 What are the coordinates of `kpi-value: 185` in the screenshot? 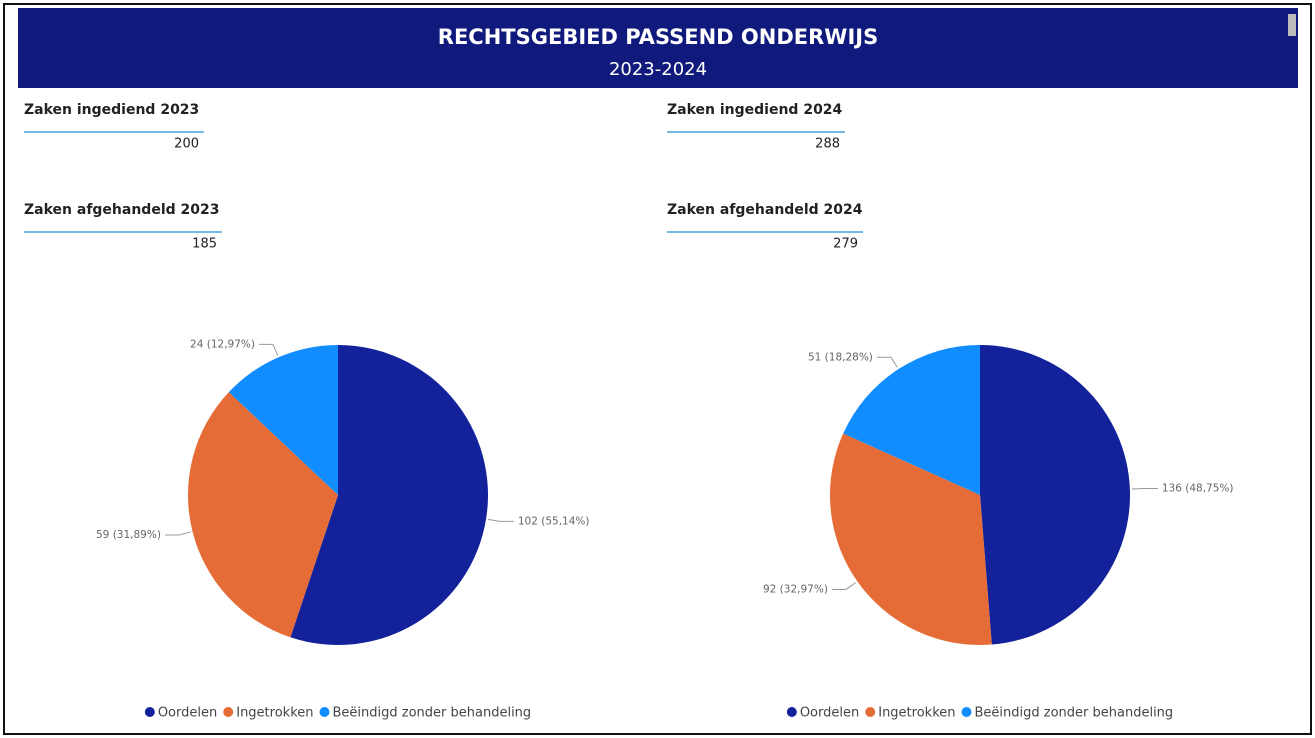 It's located at (204, 244).